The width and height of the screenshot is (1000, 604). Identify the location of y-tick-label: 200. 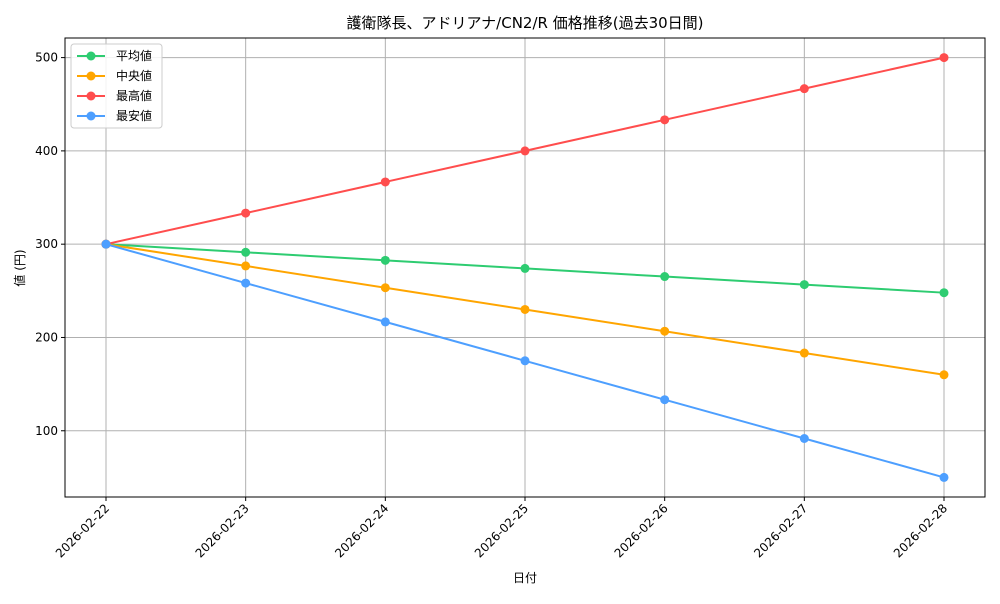
(46, 337).